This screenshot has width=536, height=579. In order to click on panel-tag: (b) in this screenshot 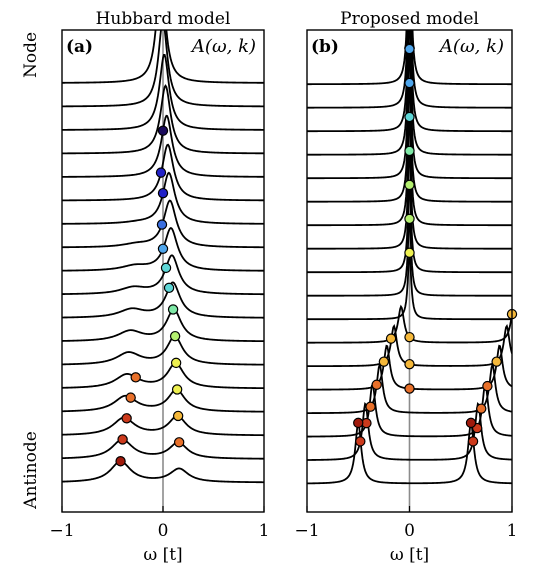, I will do `click(325, 47)`.